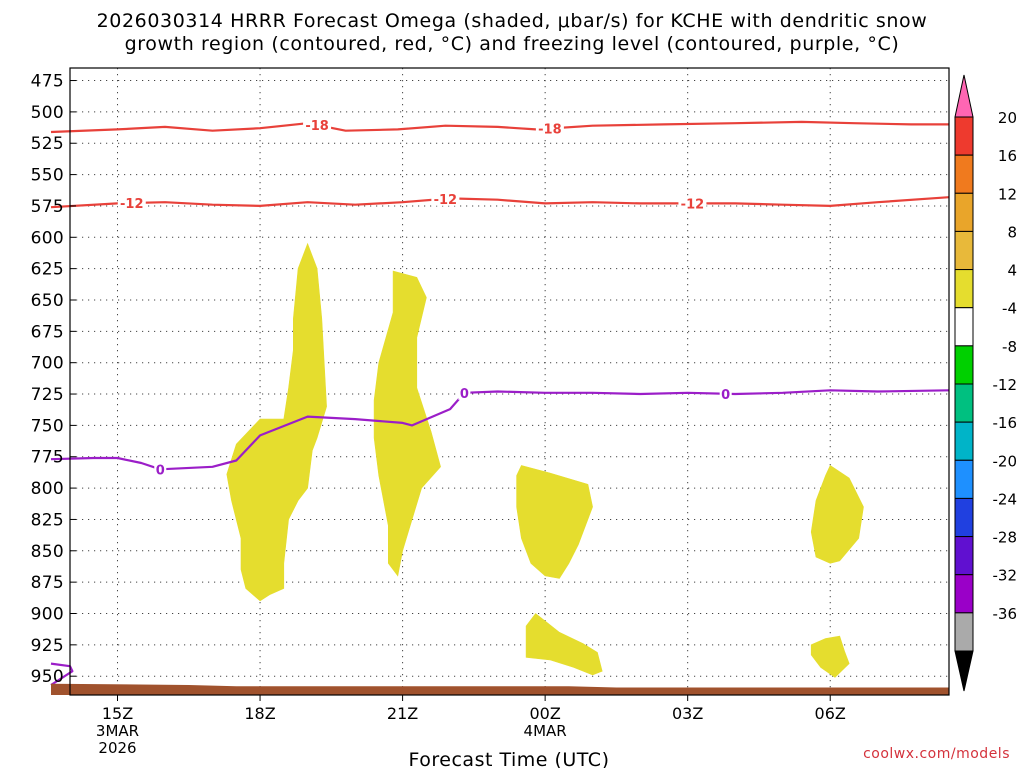 This screenshot has width=1024, height=768. What do you see at coordinates (259, 713) in the screenshot?
I see `x-tick-label: 18Z` at bounding box center [259, 713].